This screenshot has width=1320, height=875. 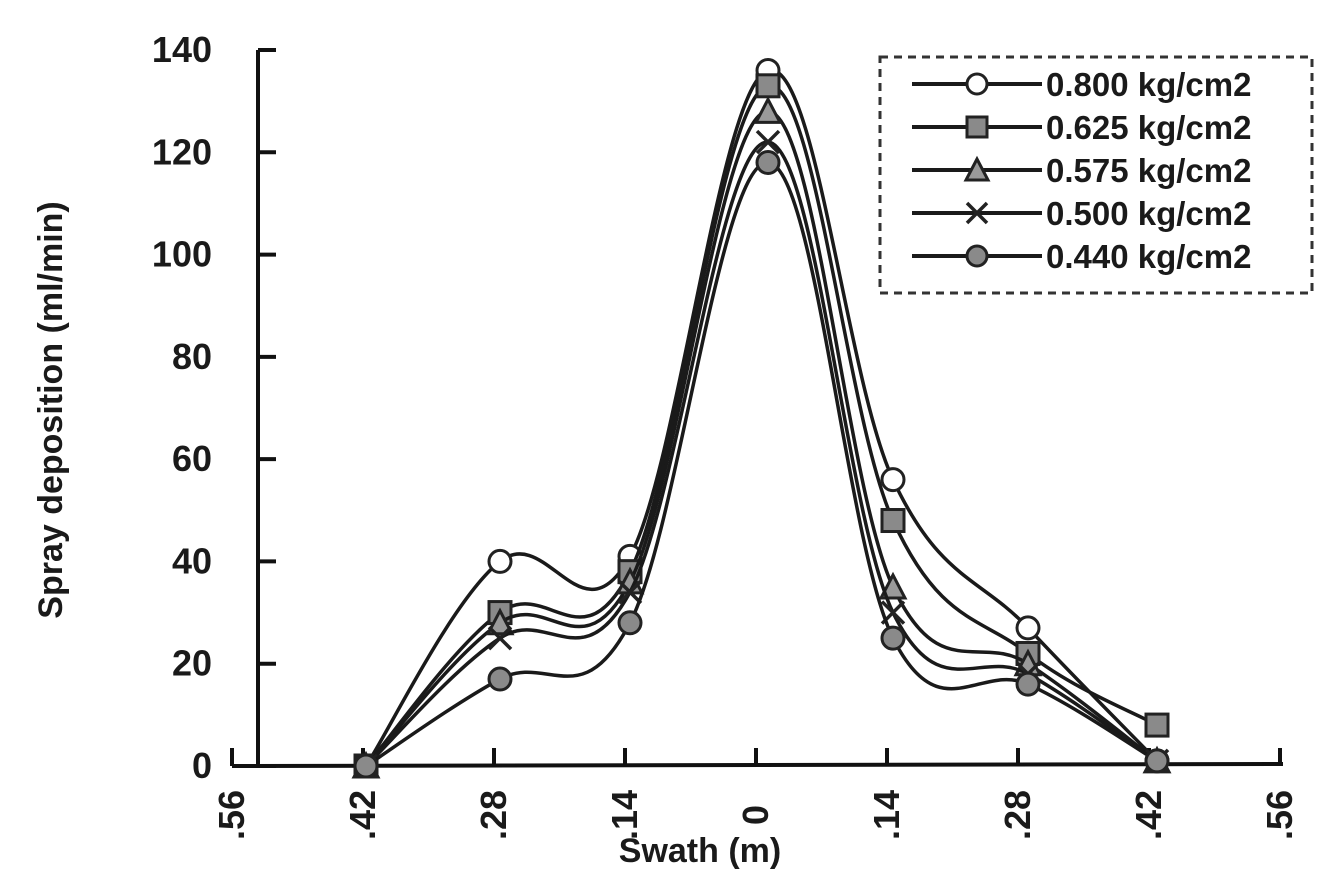 What do you see at coordinates (182, 49) in the screenshot?
I see `y-tick-label: 140` at bounding box center [182, 49].